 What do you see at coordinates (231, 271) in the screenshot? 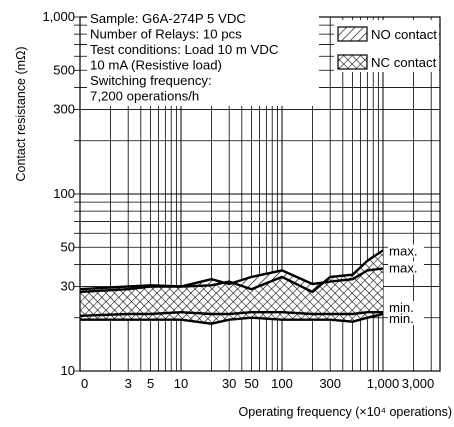
I see `max-line-nc-contact` at bounding box center [231, 271].